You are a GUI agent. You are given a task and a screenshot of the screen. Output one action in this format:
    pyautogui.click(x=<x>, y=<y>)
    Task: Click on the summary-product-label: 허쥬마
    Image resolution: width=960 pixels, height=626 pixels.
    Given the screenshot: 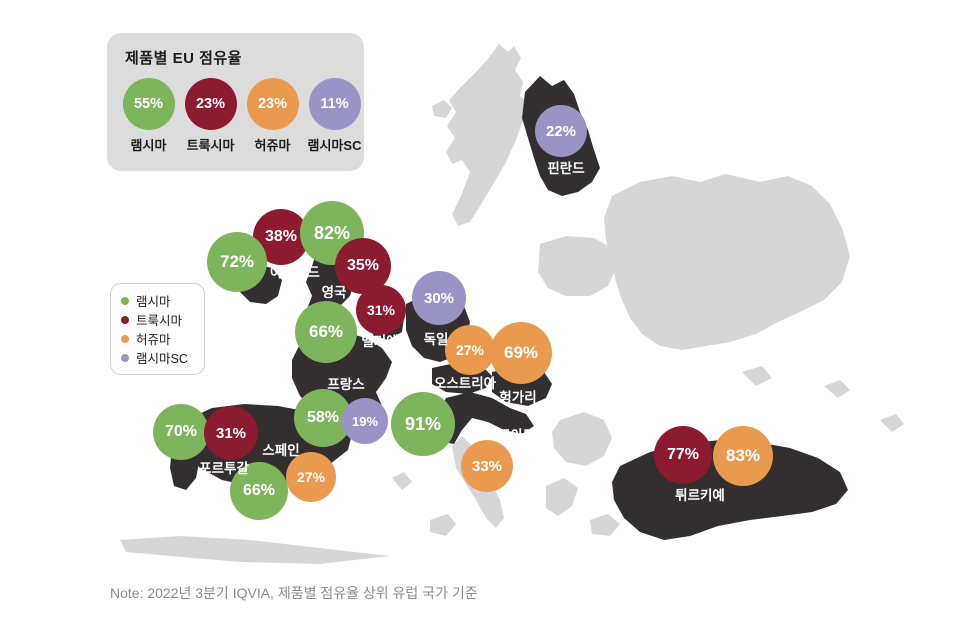 What is the action you would take?
    pyautogui.click(x=272, y=145)
    